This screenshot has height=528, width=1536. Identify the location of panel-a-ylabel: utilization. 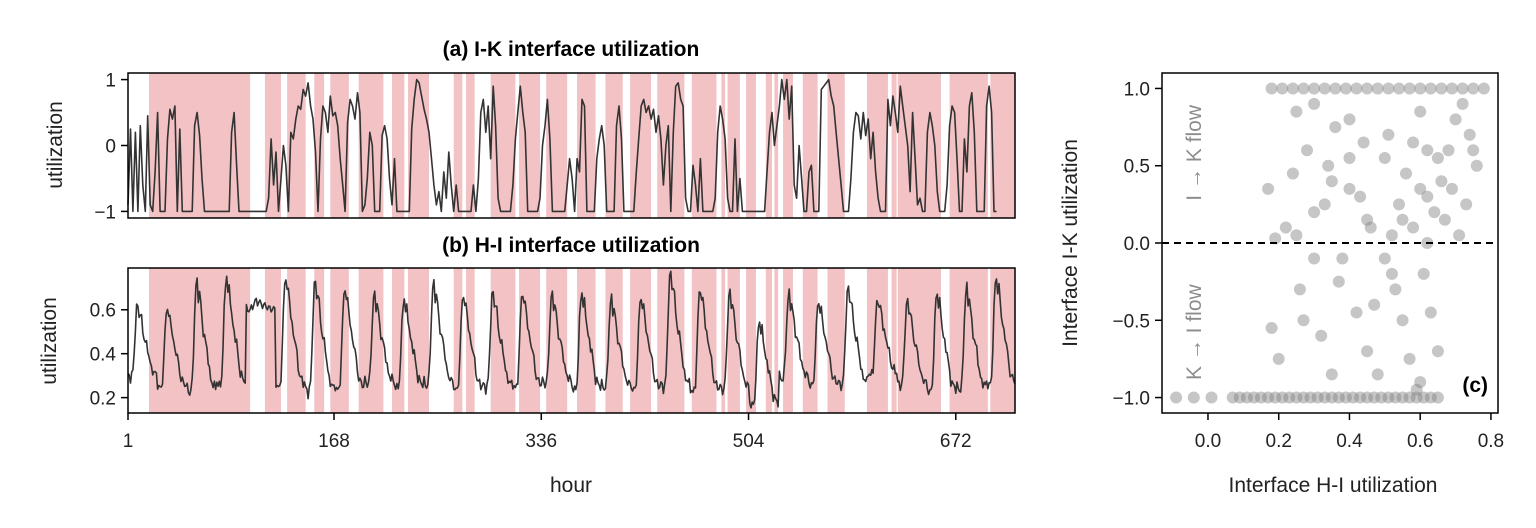
(55, 145).